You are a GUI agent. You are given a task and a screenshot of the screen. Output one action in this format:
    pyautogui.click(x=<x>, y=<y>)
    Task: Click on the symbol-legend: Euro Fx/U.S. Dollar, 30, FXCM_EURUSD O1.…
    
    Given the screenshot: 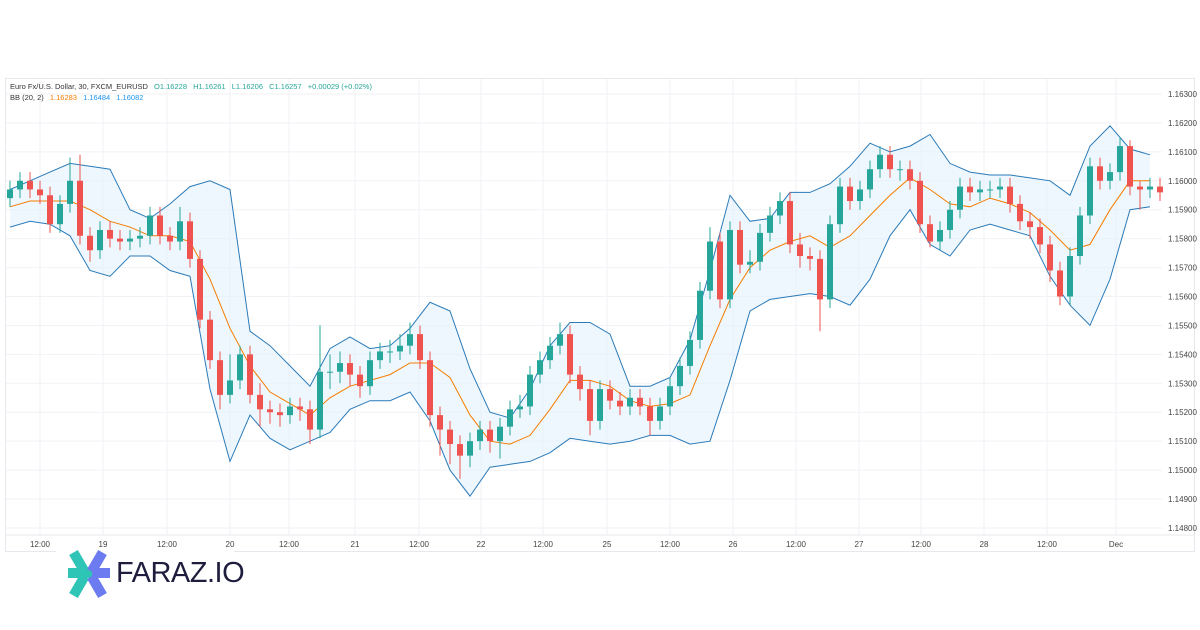 What is the action you would take?
    pyautogui.click(x=193, y=86)
    